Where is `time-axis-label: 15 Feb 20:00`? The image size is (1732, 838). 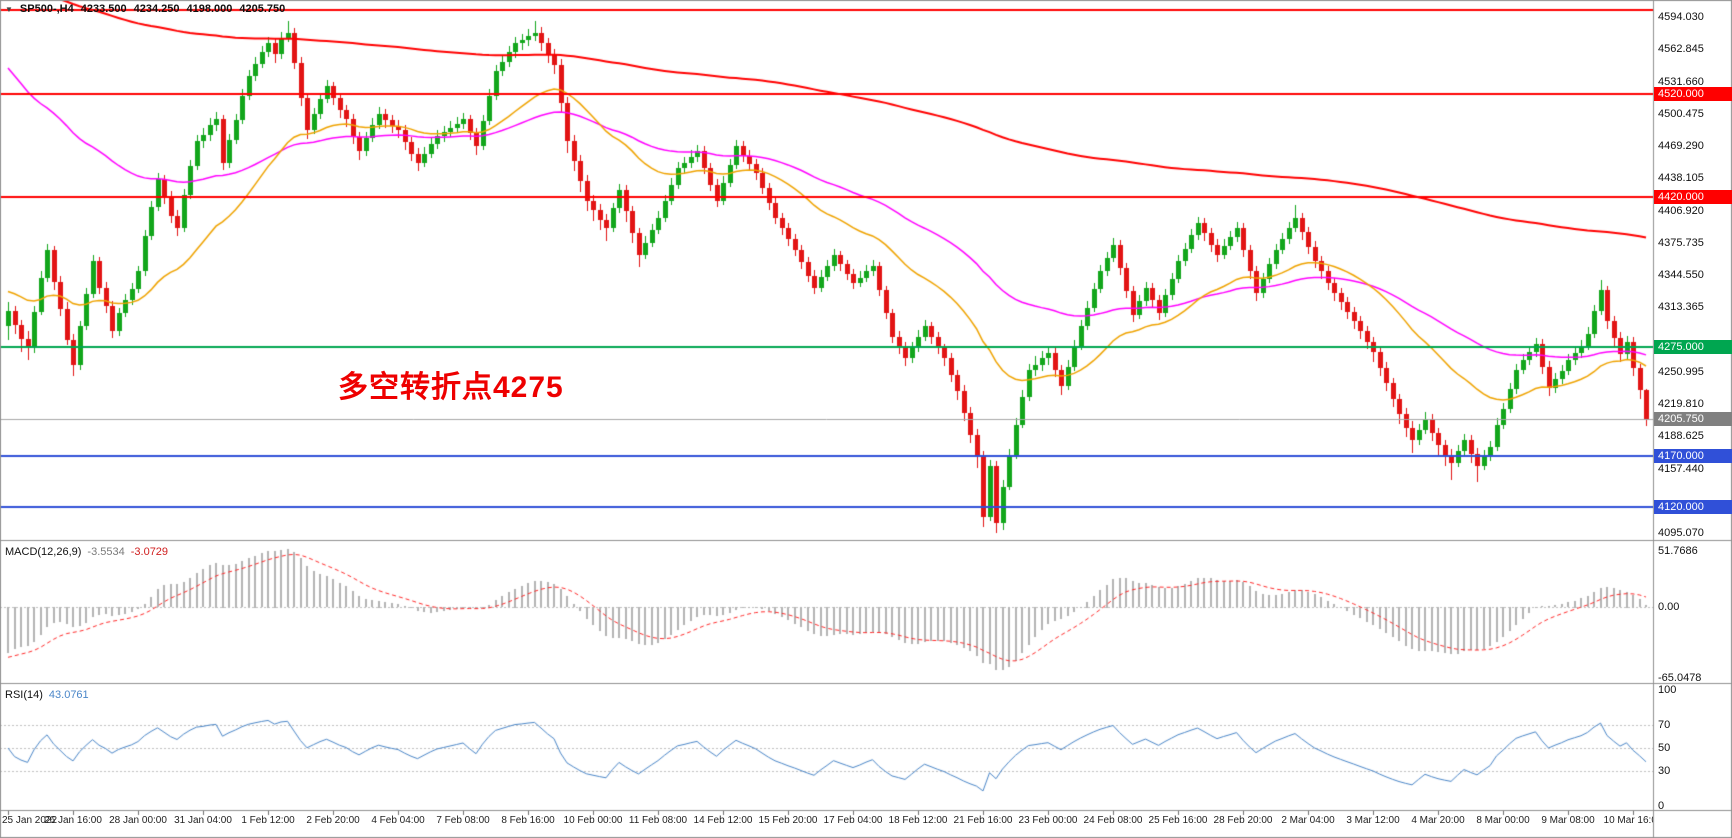 time-axis-label: 15 Feb 20:00 is located at coordinates (788, 820).